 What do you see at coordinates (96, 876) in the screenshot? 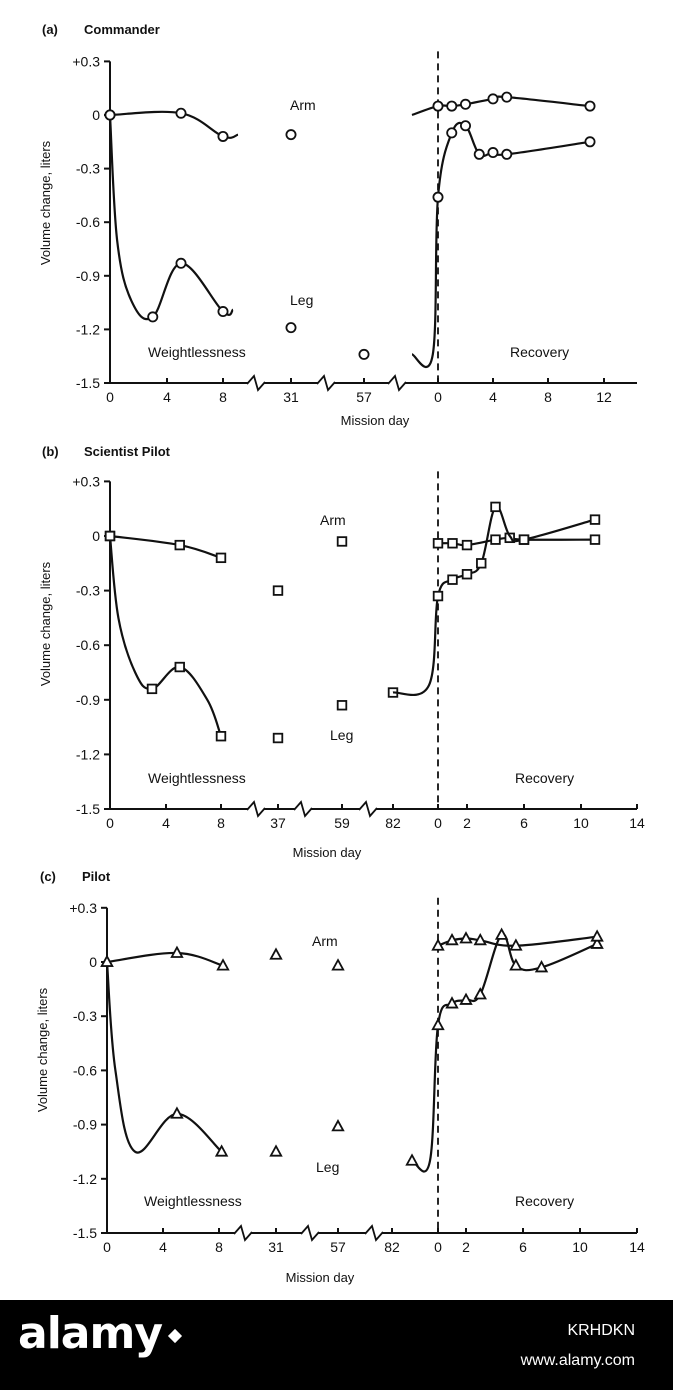
I see `panel-subject: Pilot` at bounding box center [96, 876].